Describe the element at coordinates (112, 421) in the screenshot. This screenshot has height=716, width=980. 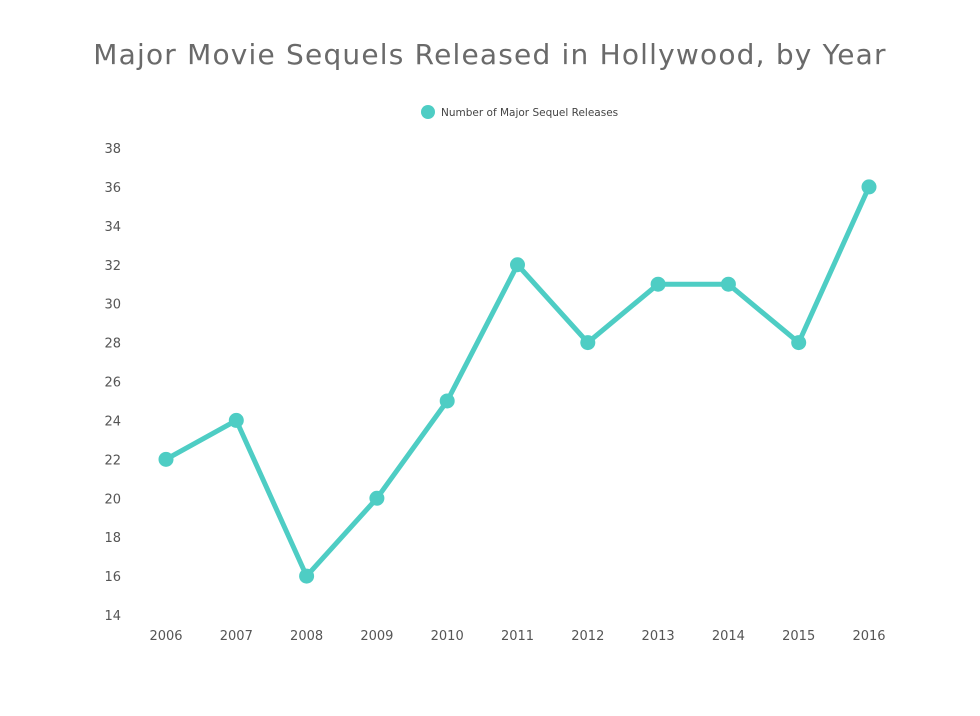
I see `y-tick-label: 24` at that location.